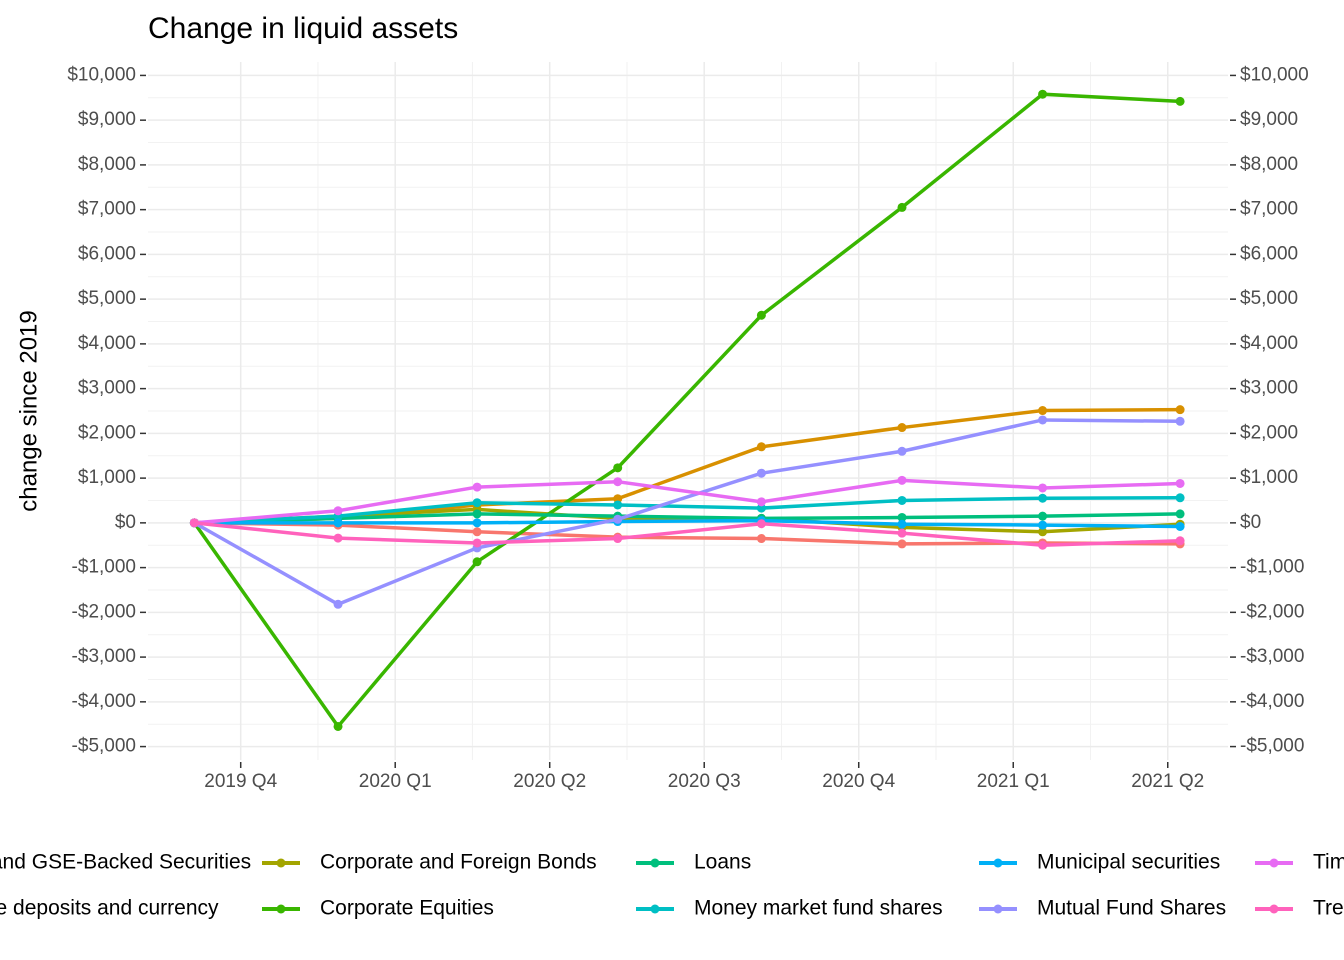 This screenshot has width=1344, height=960. What do you see at coordinates (107, 477) in the screenshot?
I see `y-tick-label: $1,000` at bounding box center [107, 477].